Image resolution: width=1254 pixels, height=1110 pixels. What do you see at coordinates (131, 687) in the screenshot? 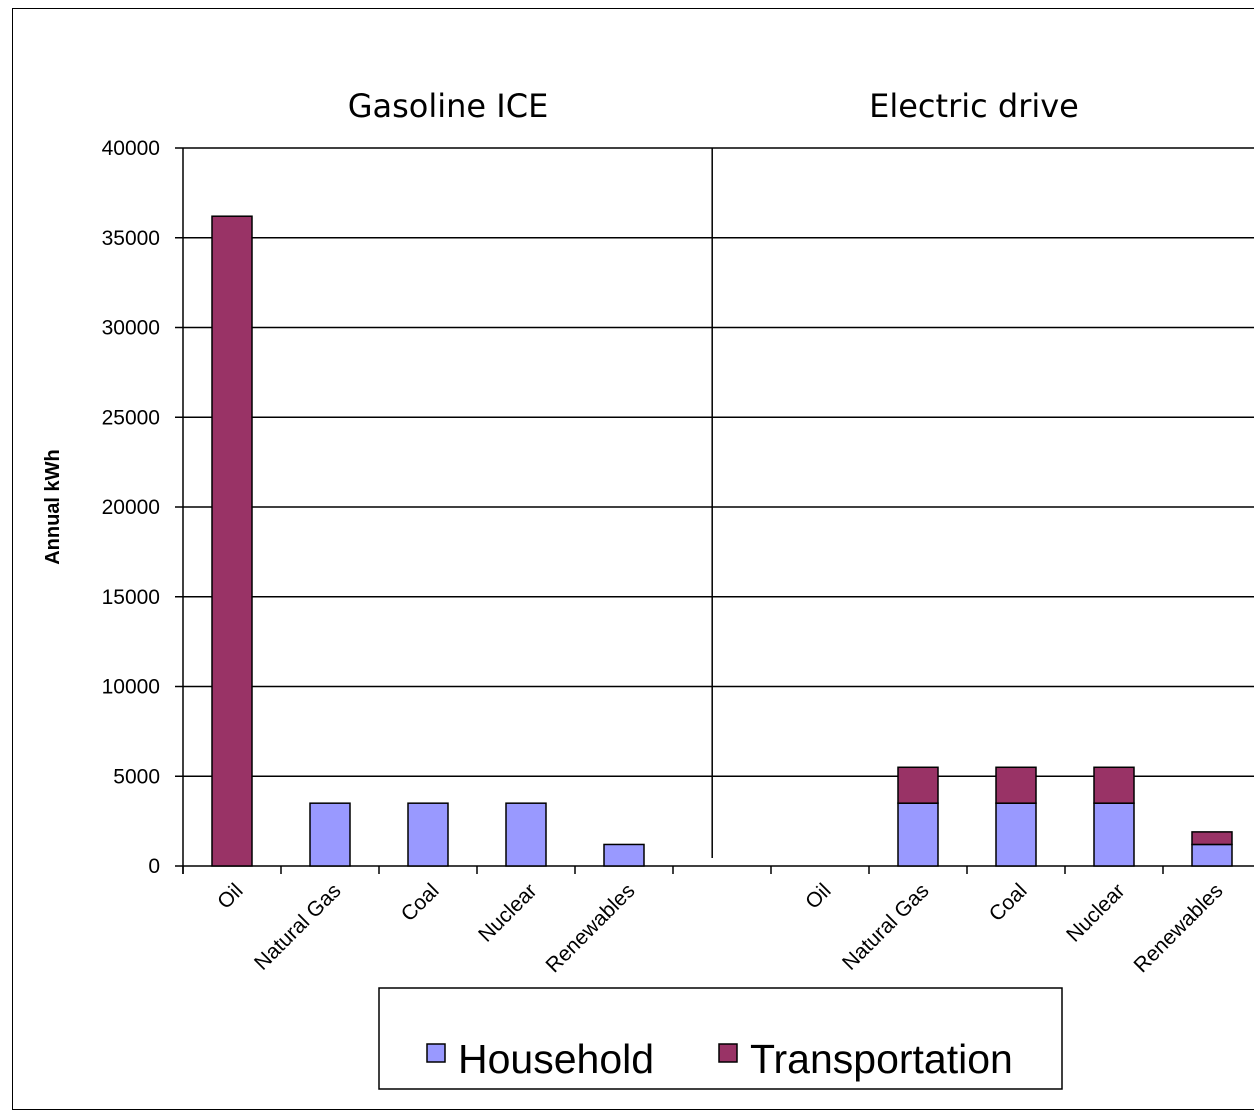
I see `y-tick-label: 10000` at bounding box center [131, 687].